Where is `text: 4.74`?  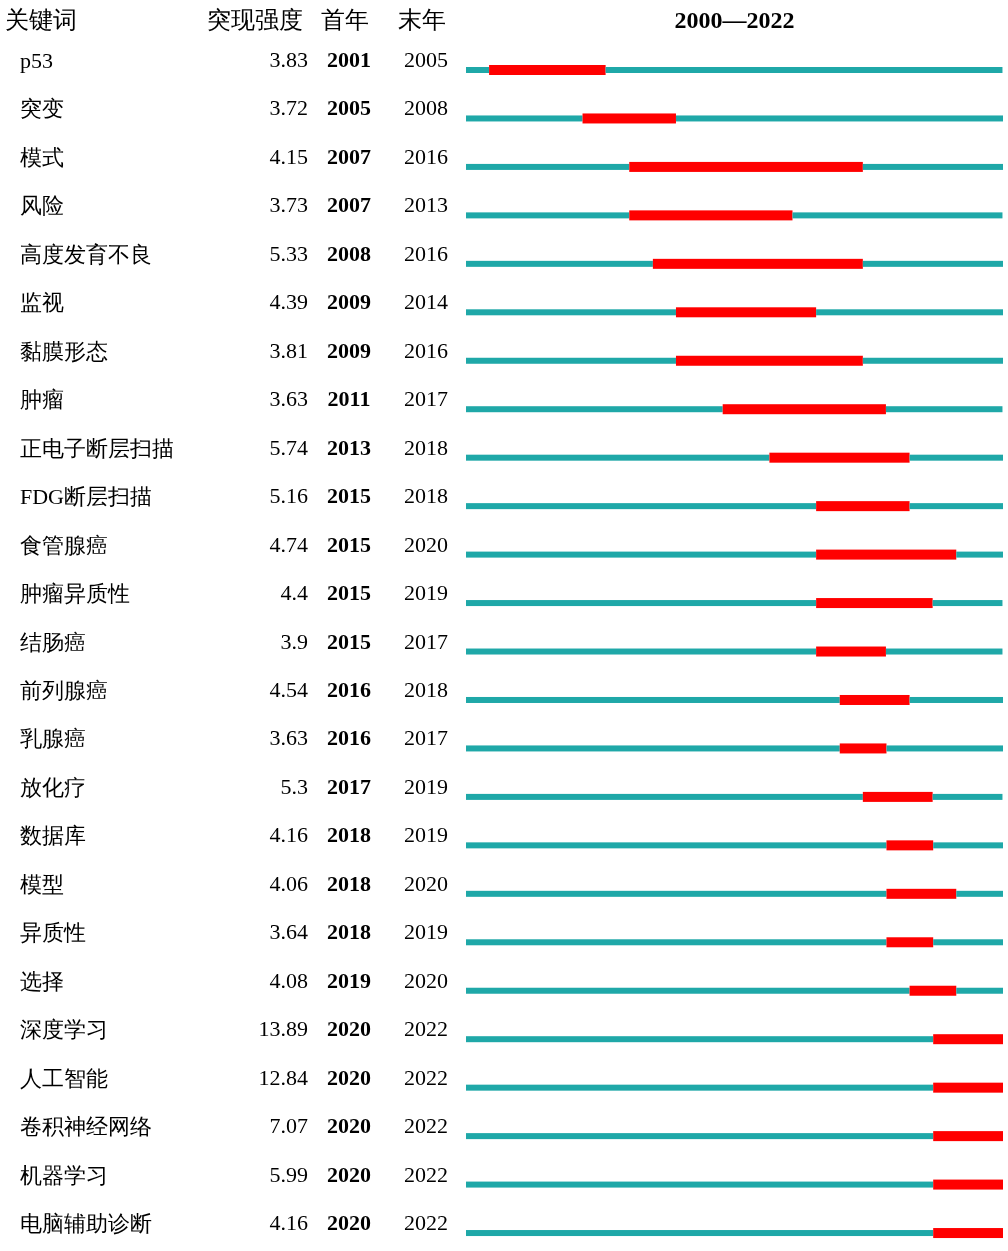 text: 4.74 is located at coordinates (288, 544).